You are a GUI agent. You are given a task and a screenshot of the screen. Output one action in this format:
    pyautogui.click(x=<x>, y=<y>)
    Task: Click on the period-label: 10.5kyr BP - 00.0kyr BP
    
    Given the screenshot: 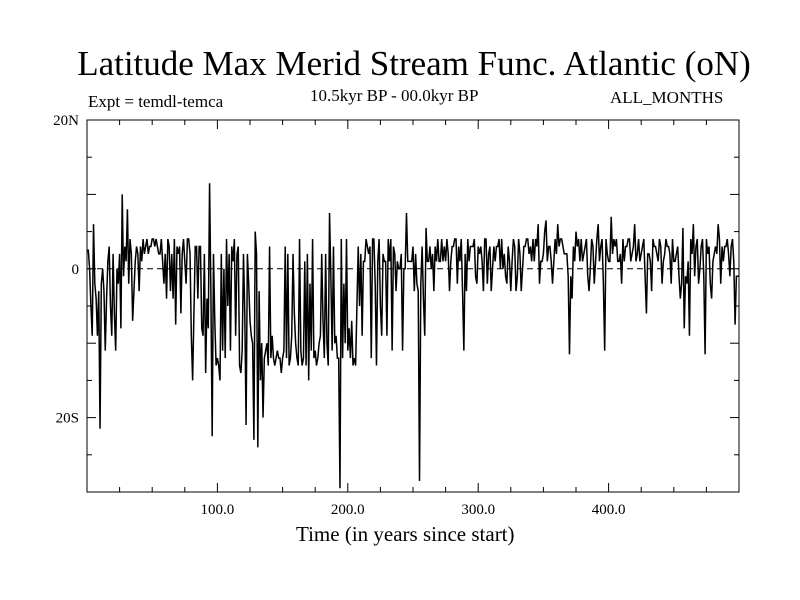 What is the action you would take?
    pyautogui.click(x=394, y=95)
    